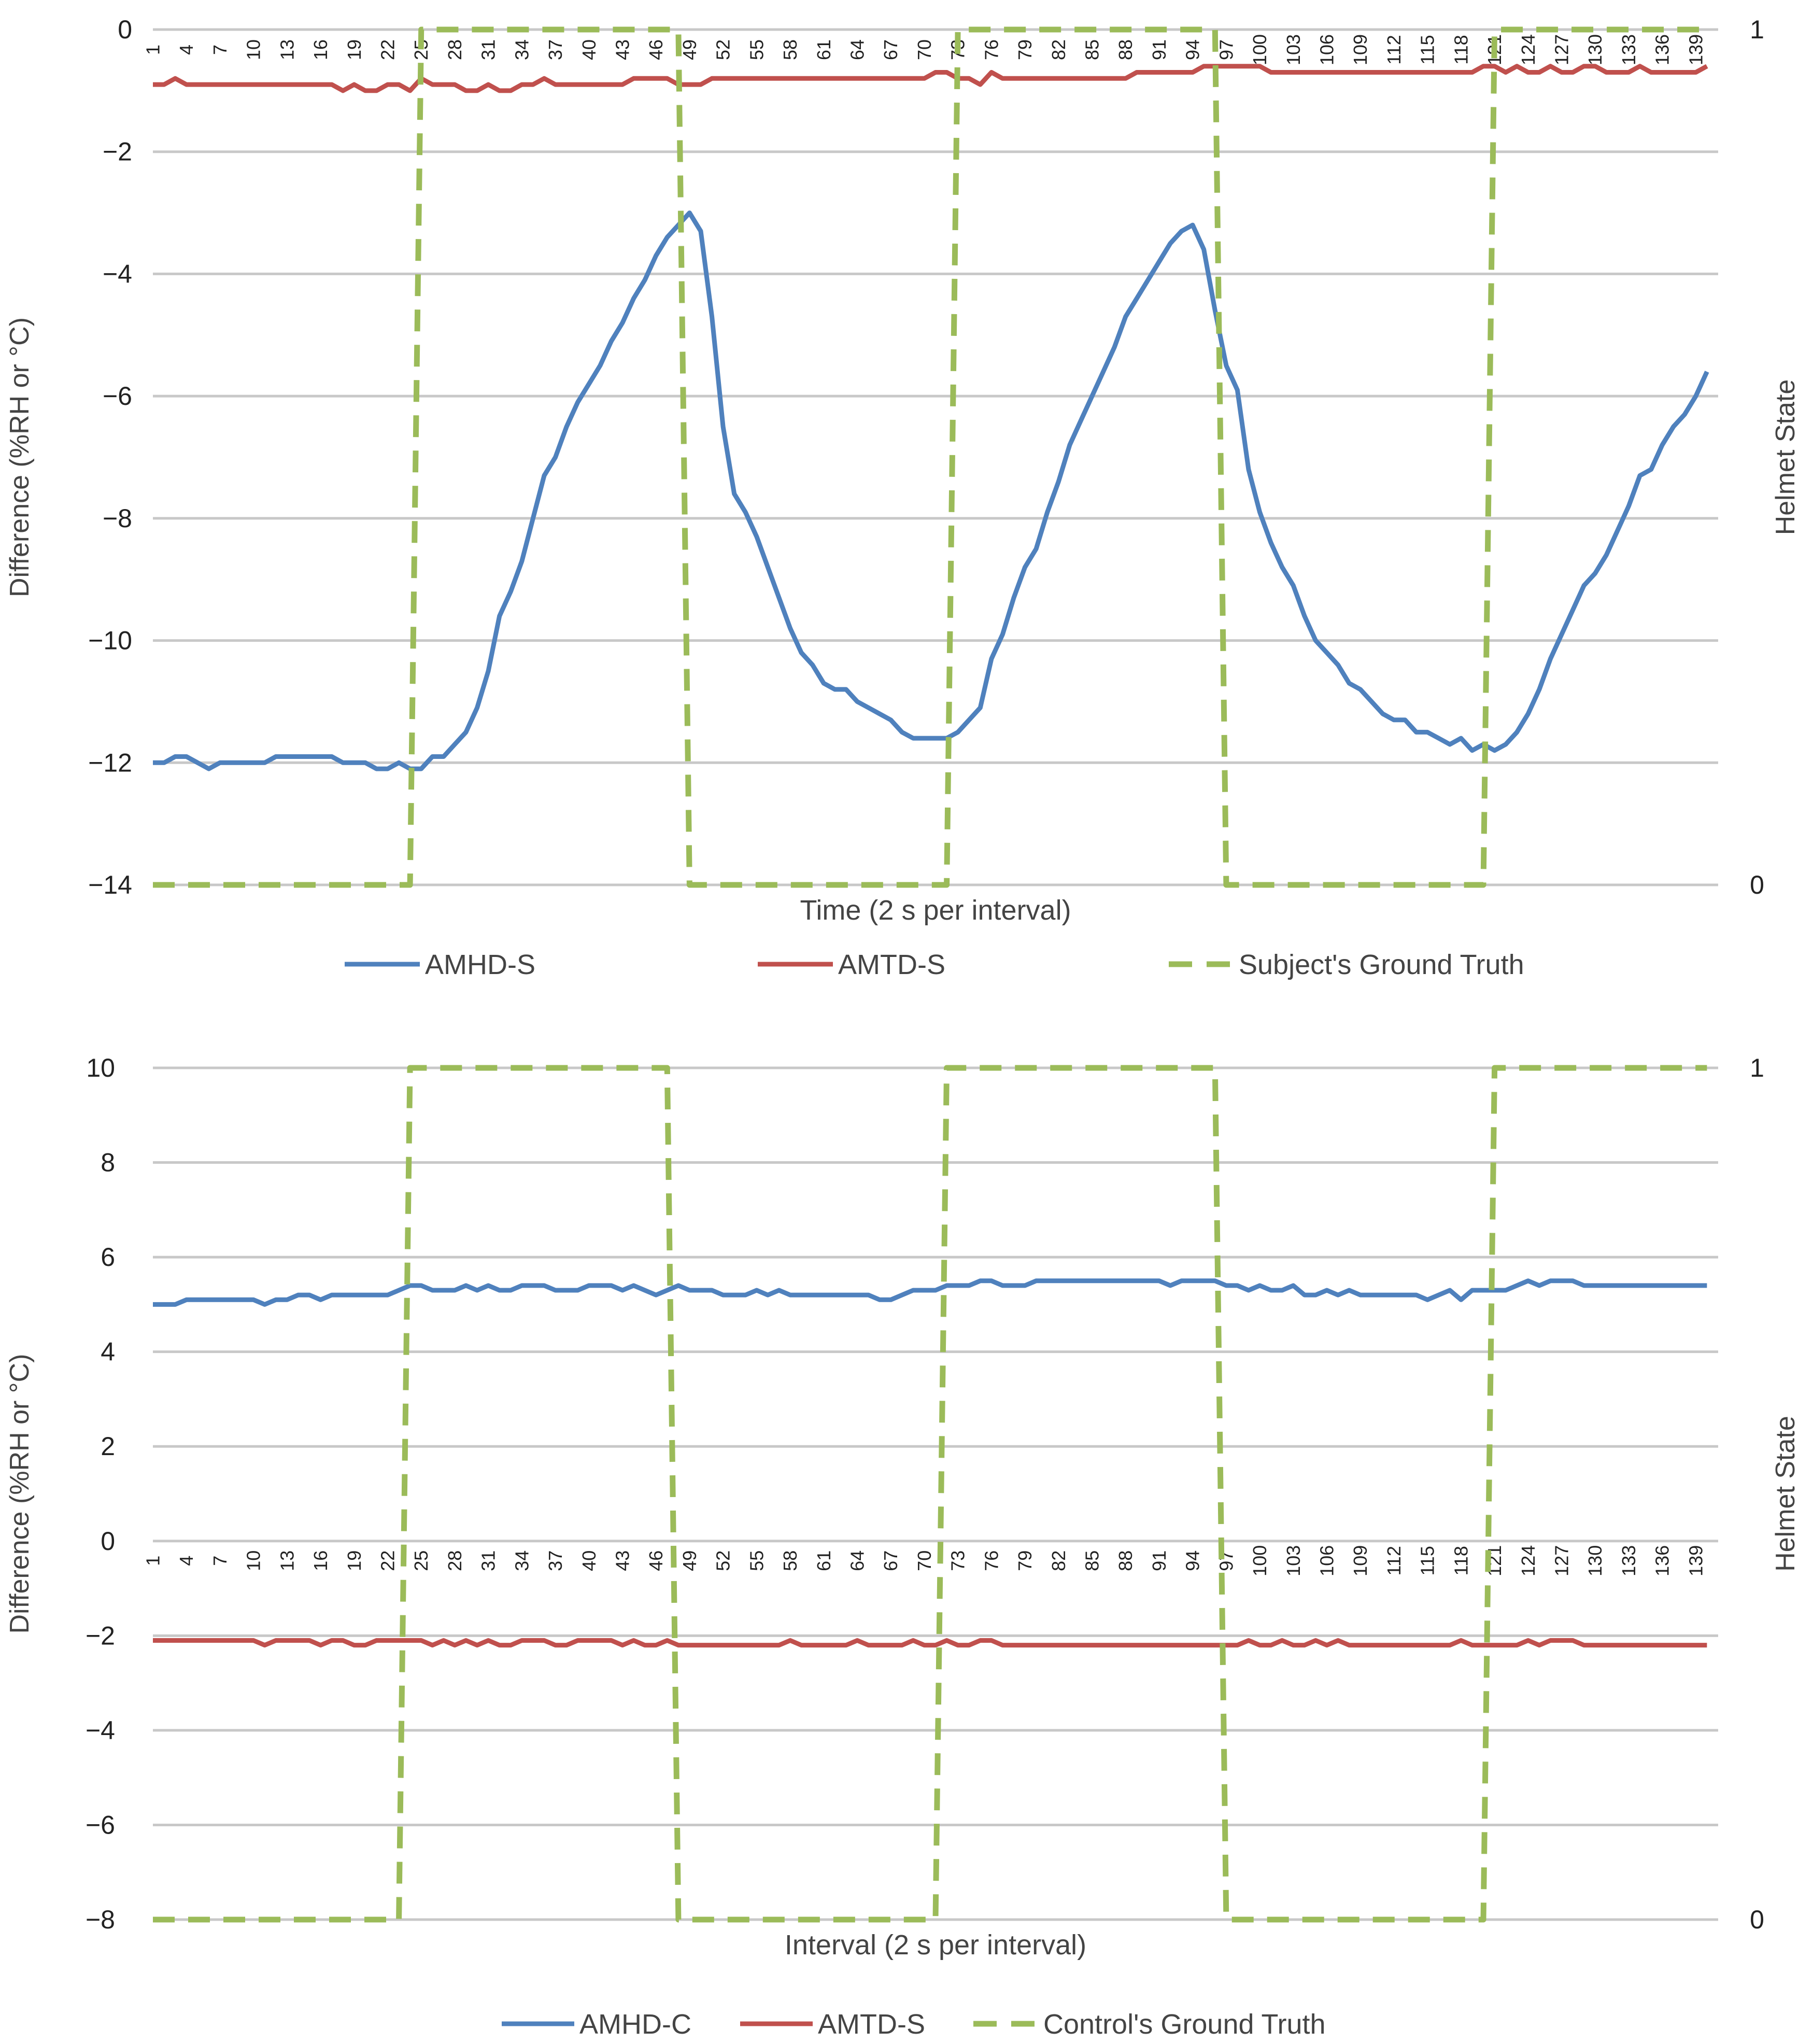 Image resolution: width=1813 pixels, height=2044 pixels. I want to click on x-tick-label: 136, so click(1662, 49).